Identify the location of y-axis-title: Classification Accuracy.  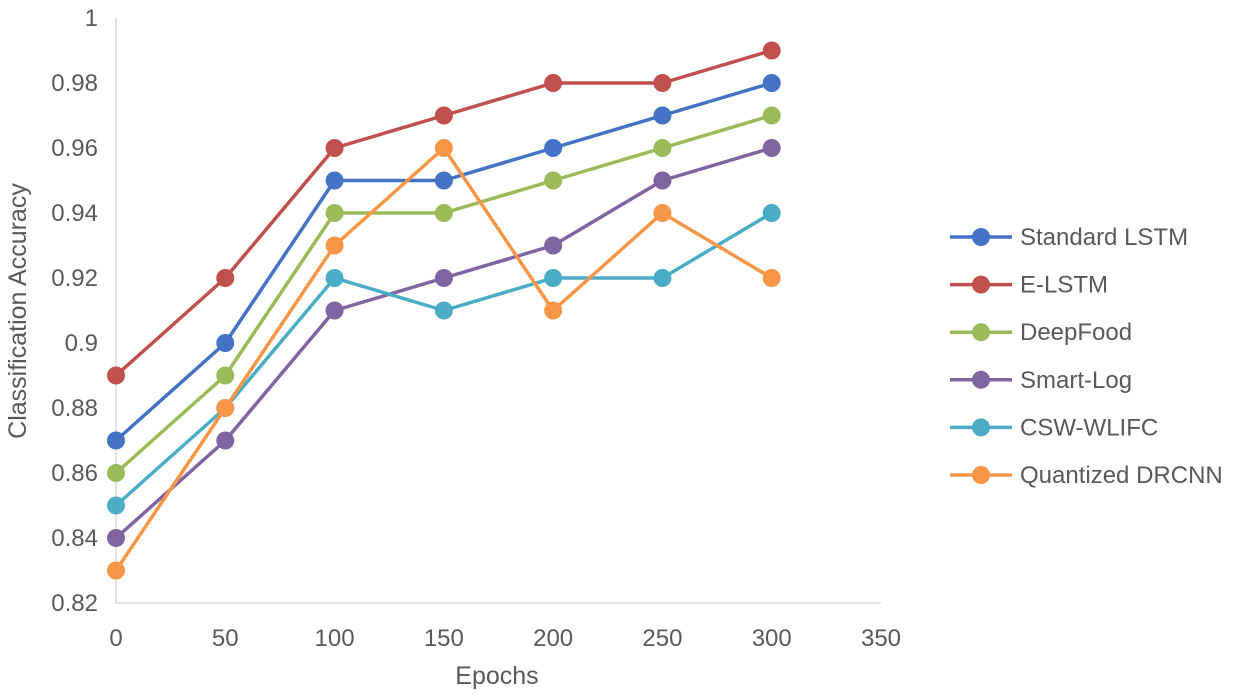
(18, 311).